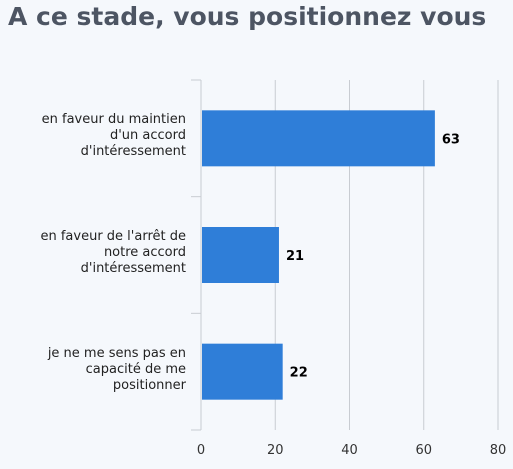 The image size is (513, 469). I want to click on chart-title: A ce stade, vous positionnez vous, so click(247, 16).